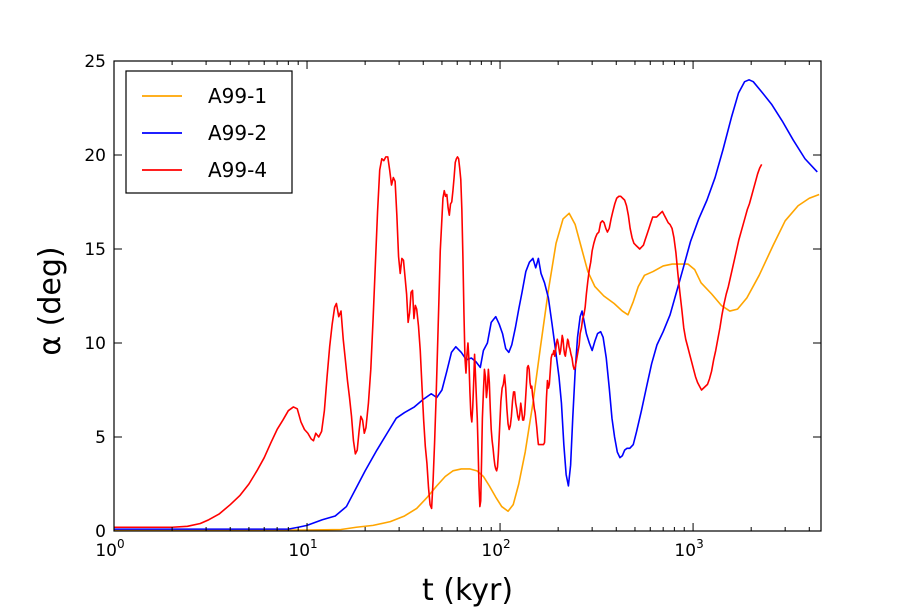 Image resolution: width=913 pixels, height=609 pixels. What do you see at coordinates (95, 250) in the screenshot?
I see `y-tick-label: 15` at bounding box center [95, 250].